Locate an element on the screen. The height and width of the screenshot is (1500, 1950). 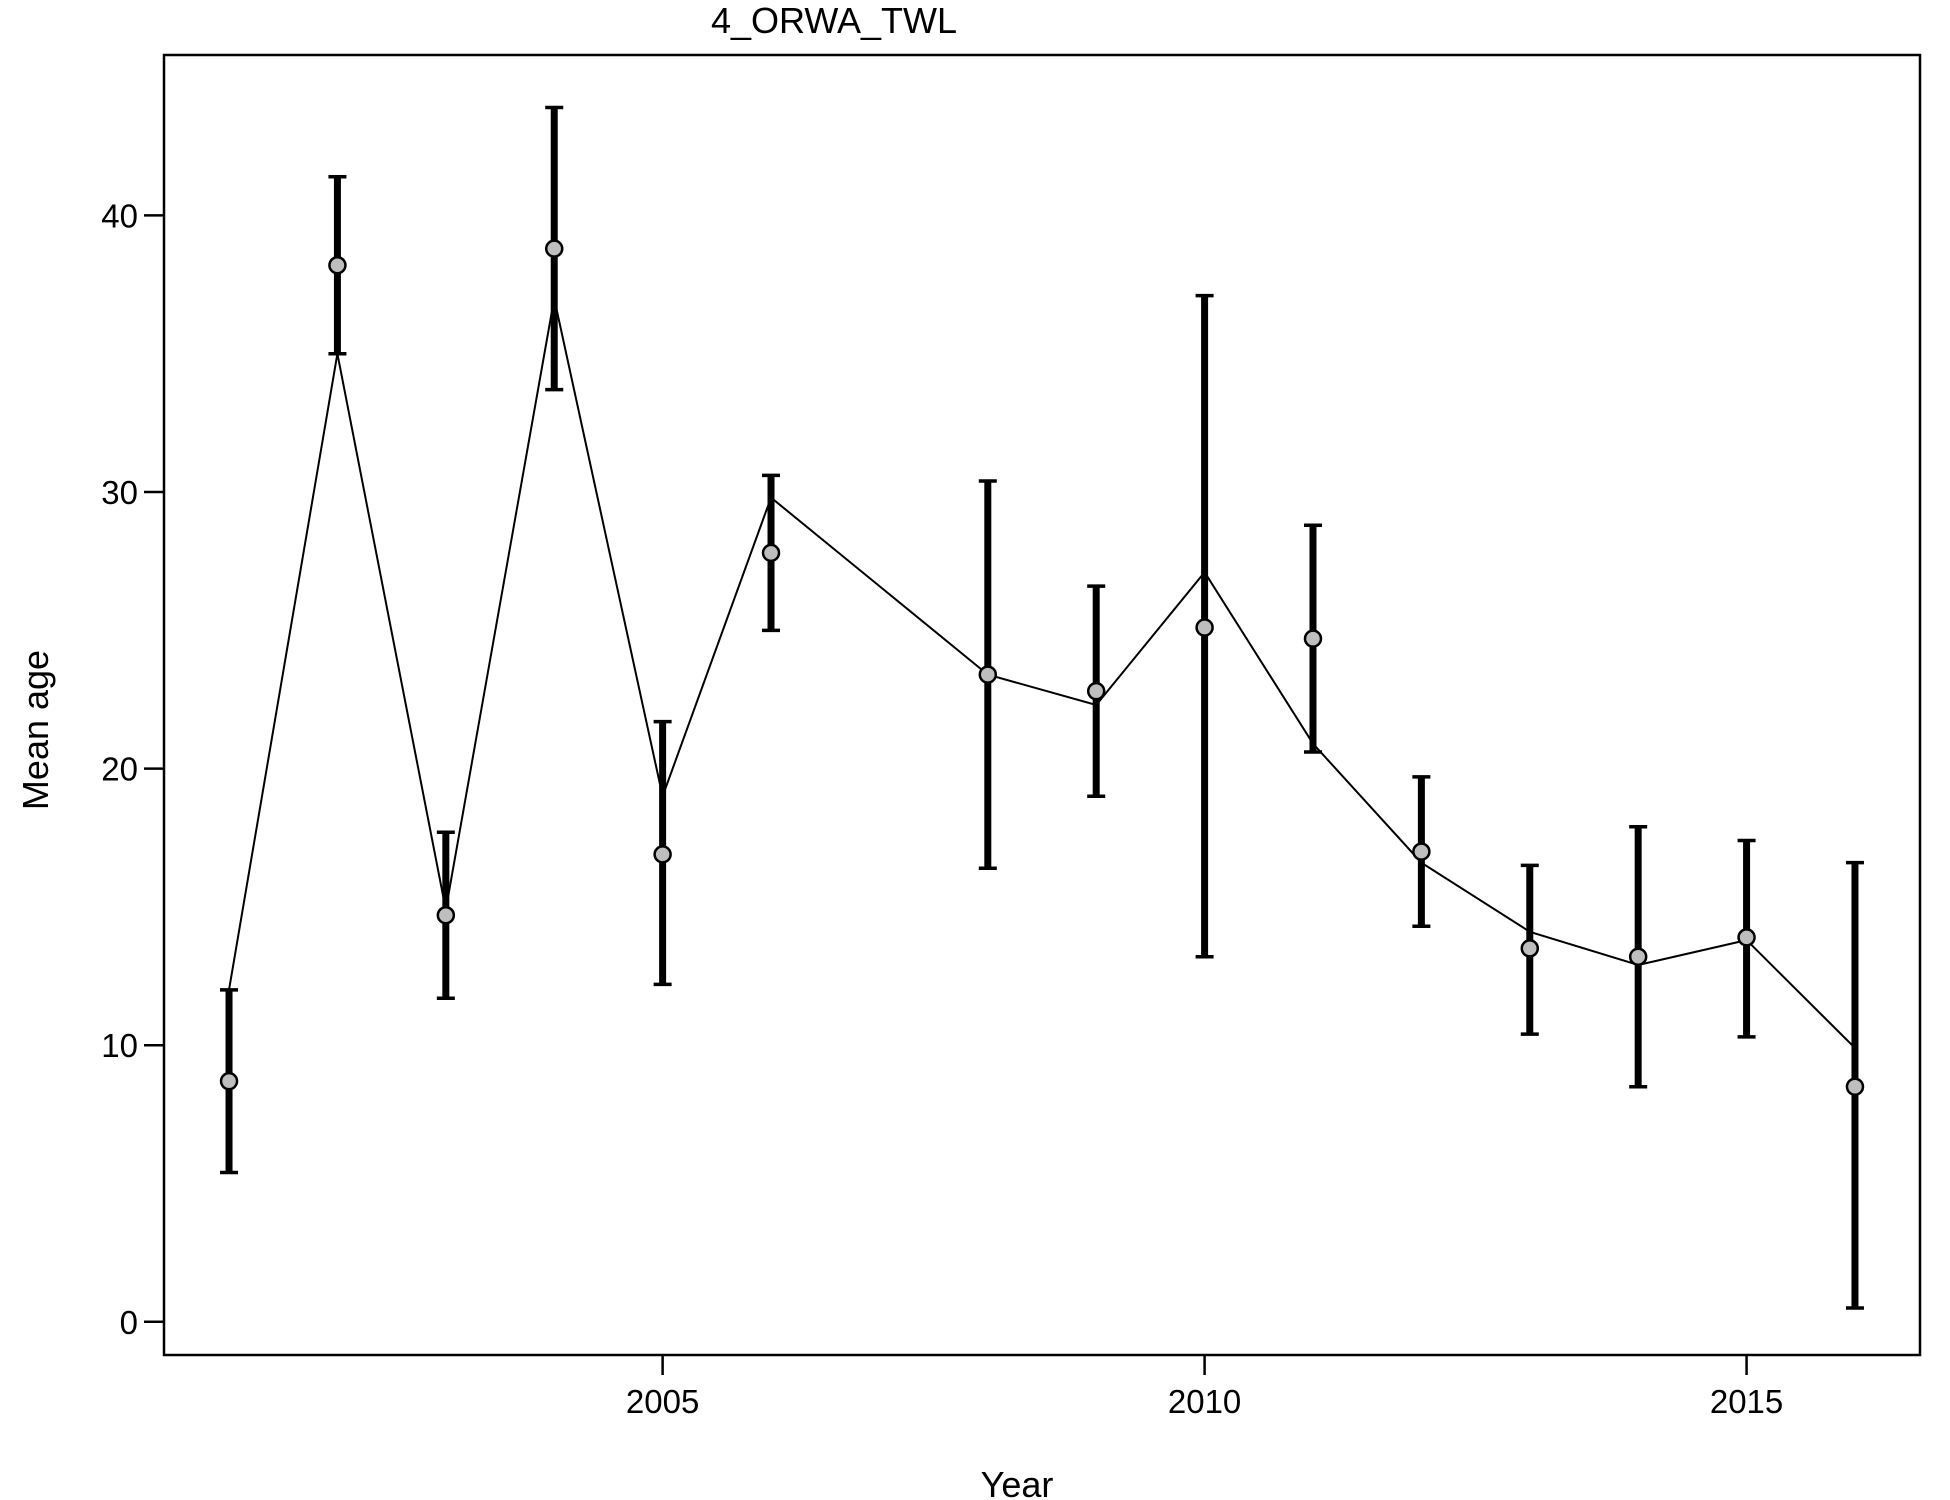
y-tick-label: 40 is located at coordinates (119, 215).